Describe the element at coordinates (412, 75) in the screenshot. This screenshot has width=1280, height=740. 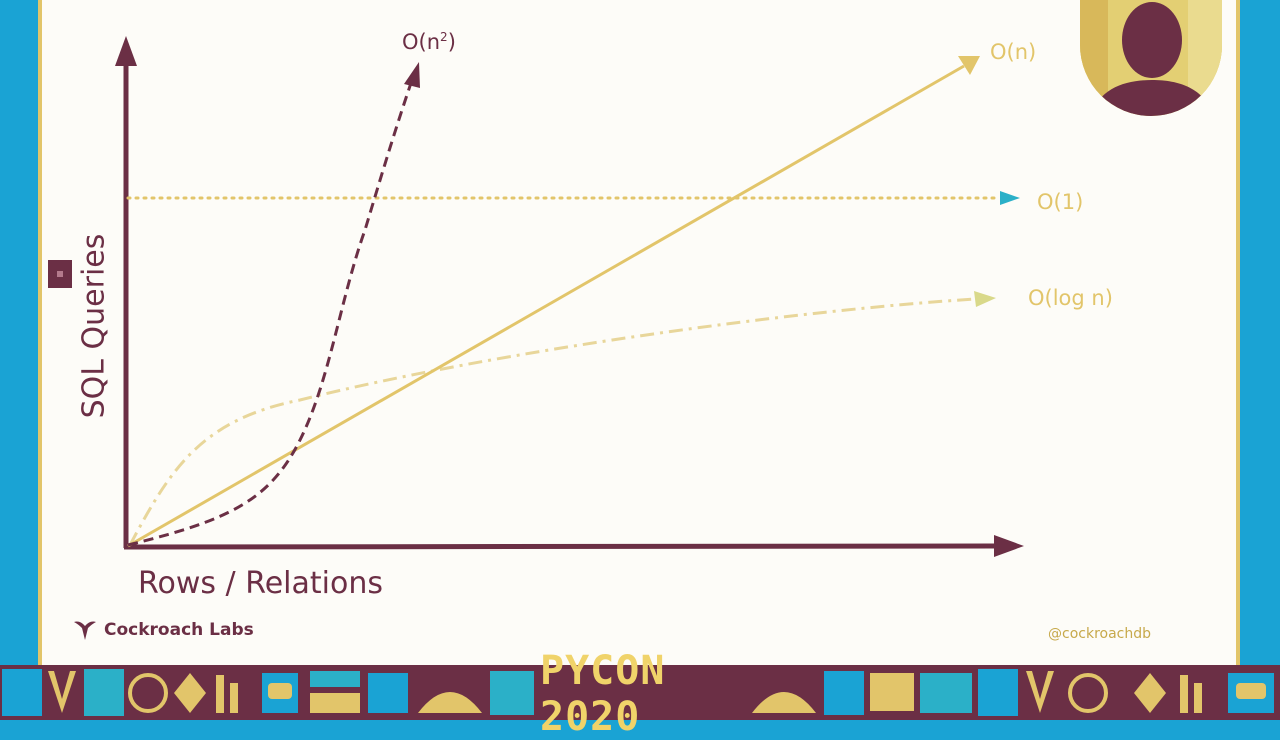
I see `curve-o-n-squared-arrowhead` at that location.